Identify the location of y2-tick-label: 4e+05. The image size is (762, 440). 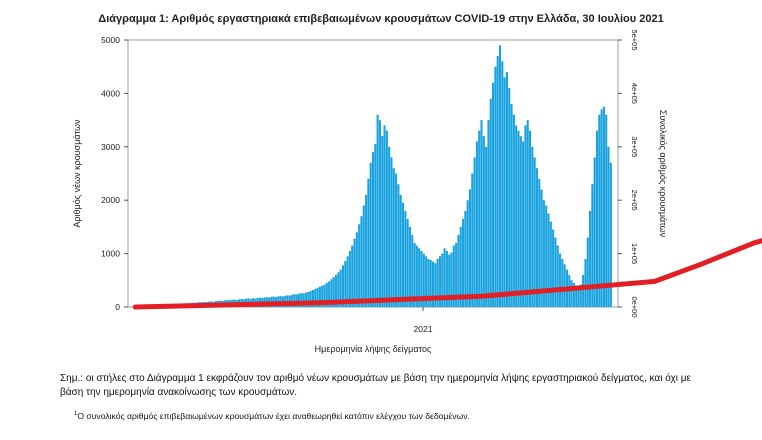
(634, 93).